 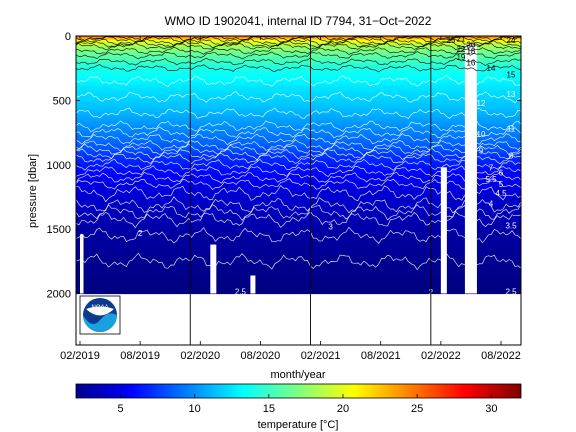 I want to click on isotherm-label: 19, so click(x=460, y=57).